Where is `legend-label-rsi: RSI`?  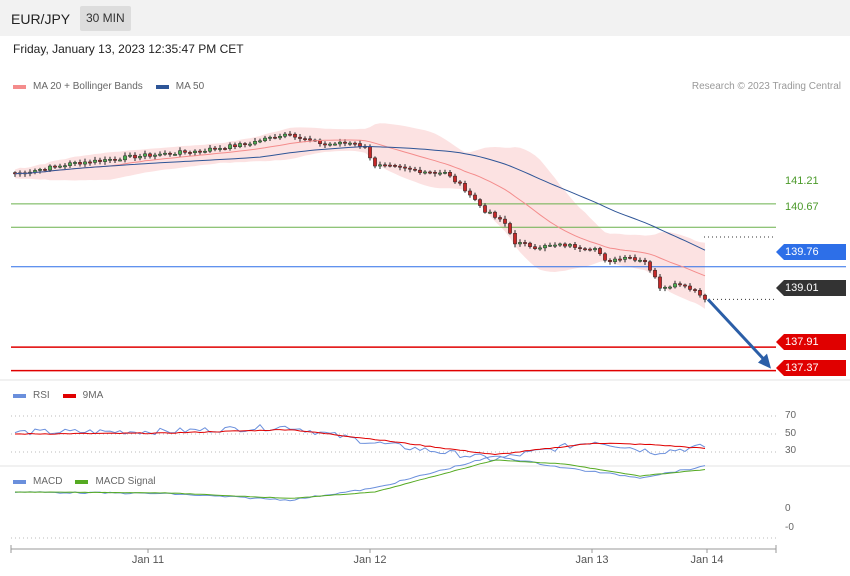 legend-label-rsi: RSI is located at coordinates (41, 395).